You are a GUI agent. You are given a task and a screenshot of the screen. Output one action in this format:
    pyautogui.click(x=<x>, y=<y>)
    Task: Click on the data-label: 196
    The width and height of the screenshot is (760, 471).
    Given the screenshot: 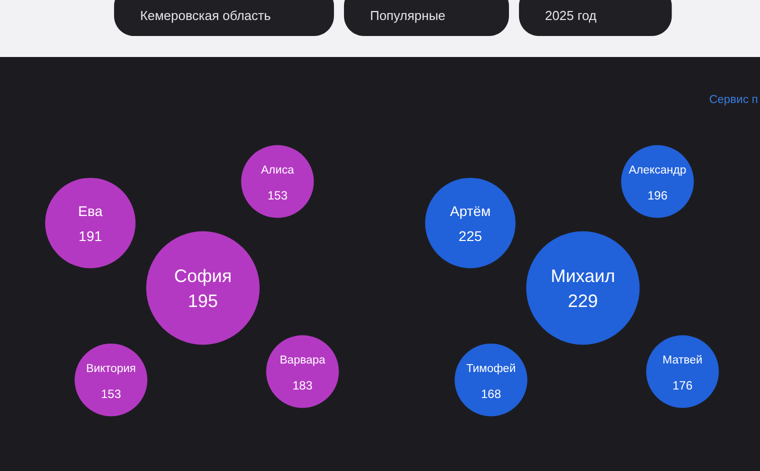 What is the action you would take?
    pyautogui.click(x=657, y=195)
    